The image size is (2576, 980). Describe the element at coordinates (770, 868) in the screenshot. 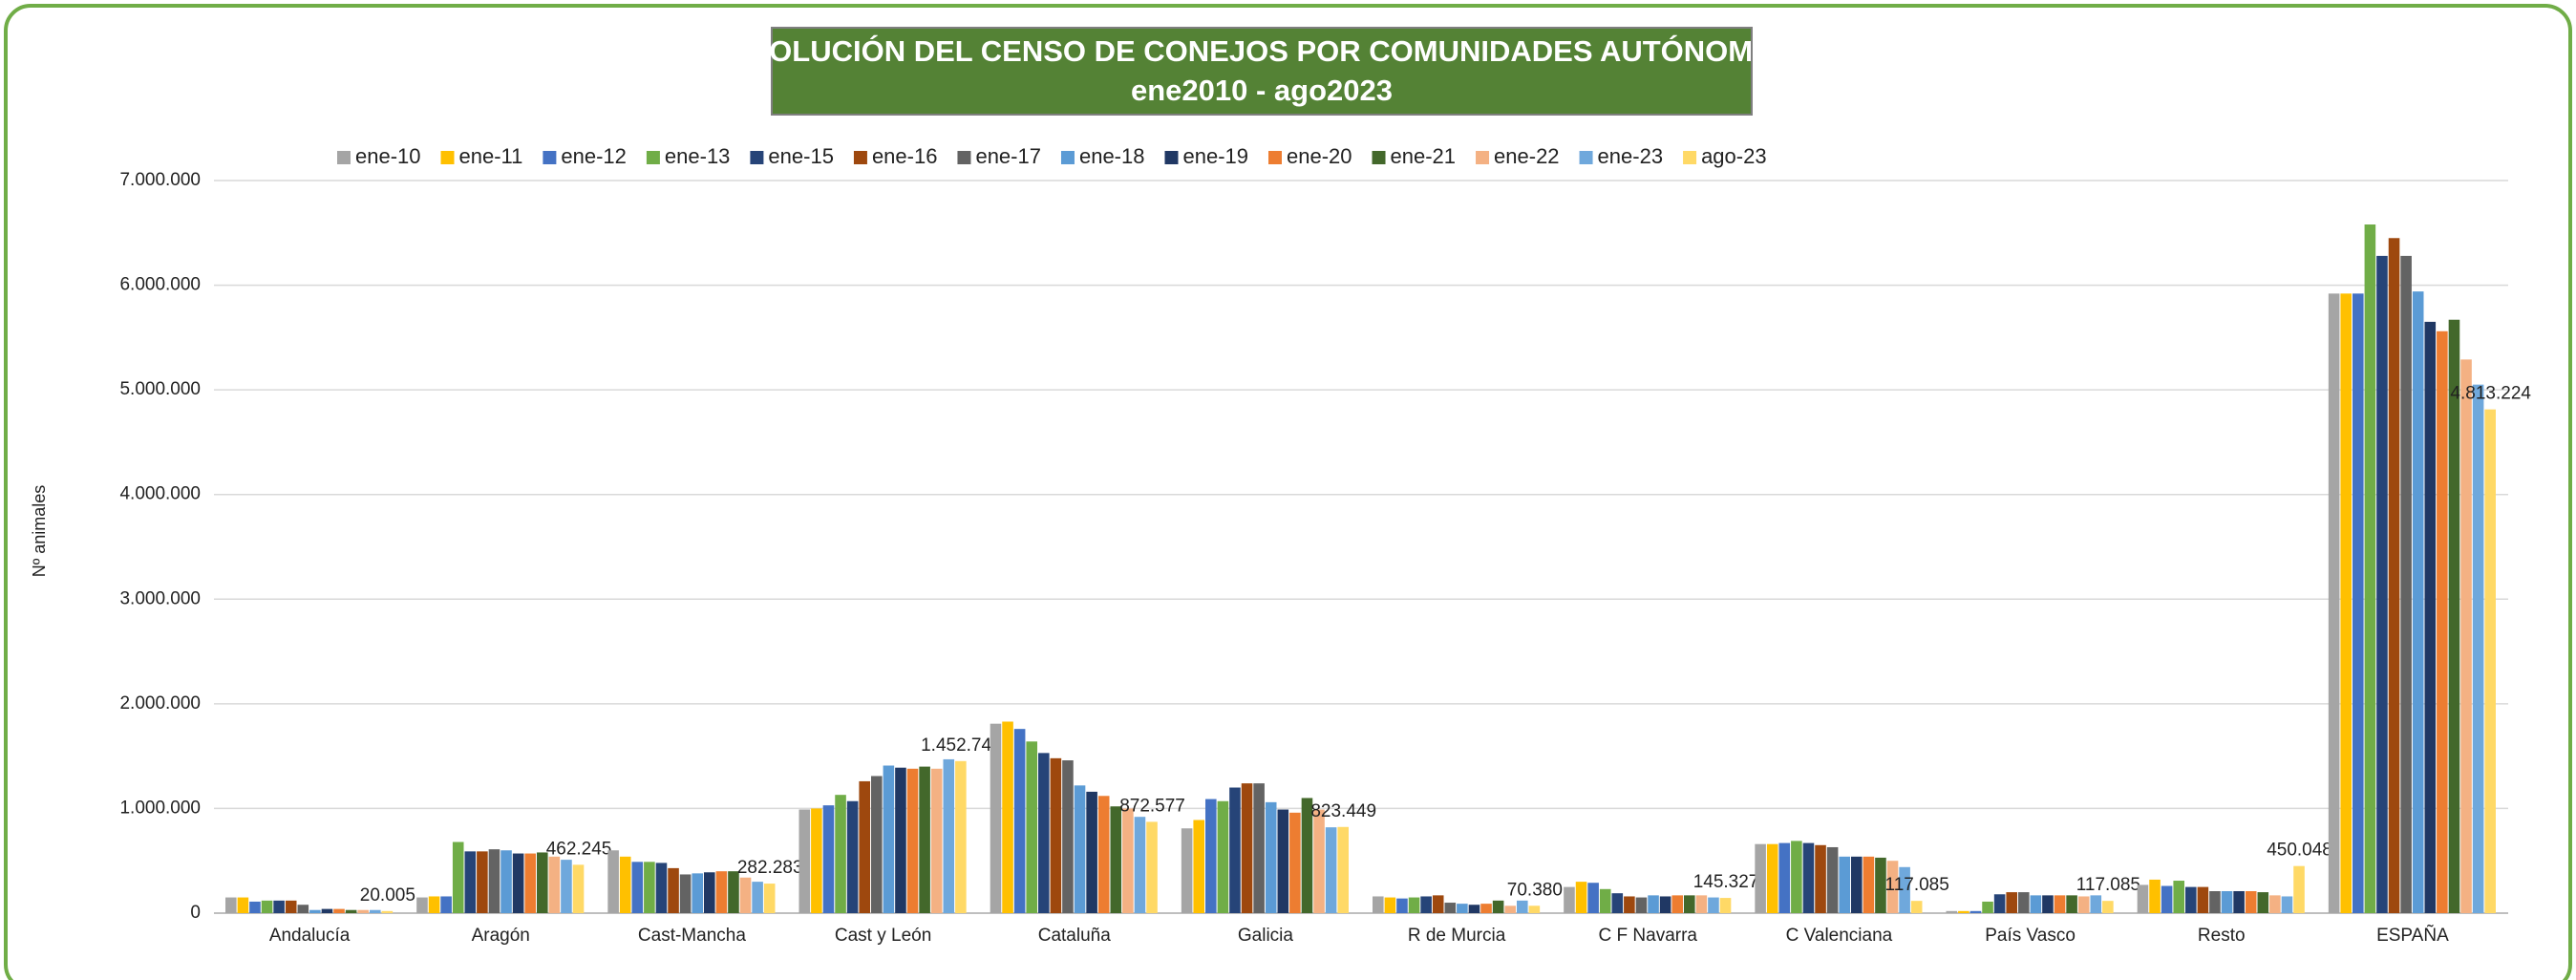

I see `data-label: 282.283` at that location.